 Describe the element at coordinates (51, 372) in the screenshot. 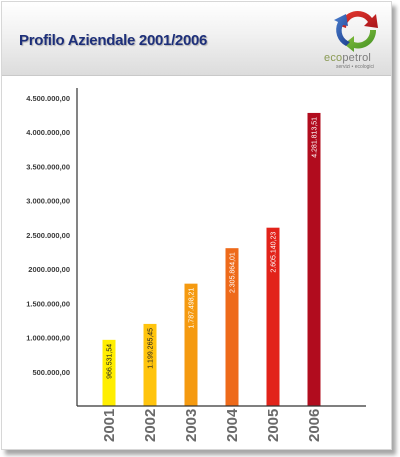

I see `y-tick-label: 500.000,00` at that location.